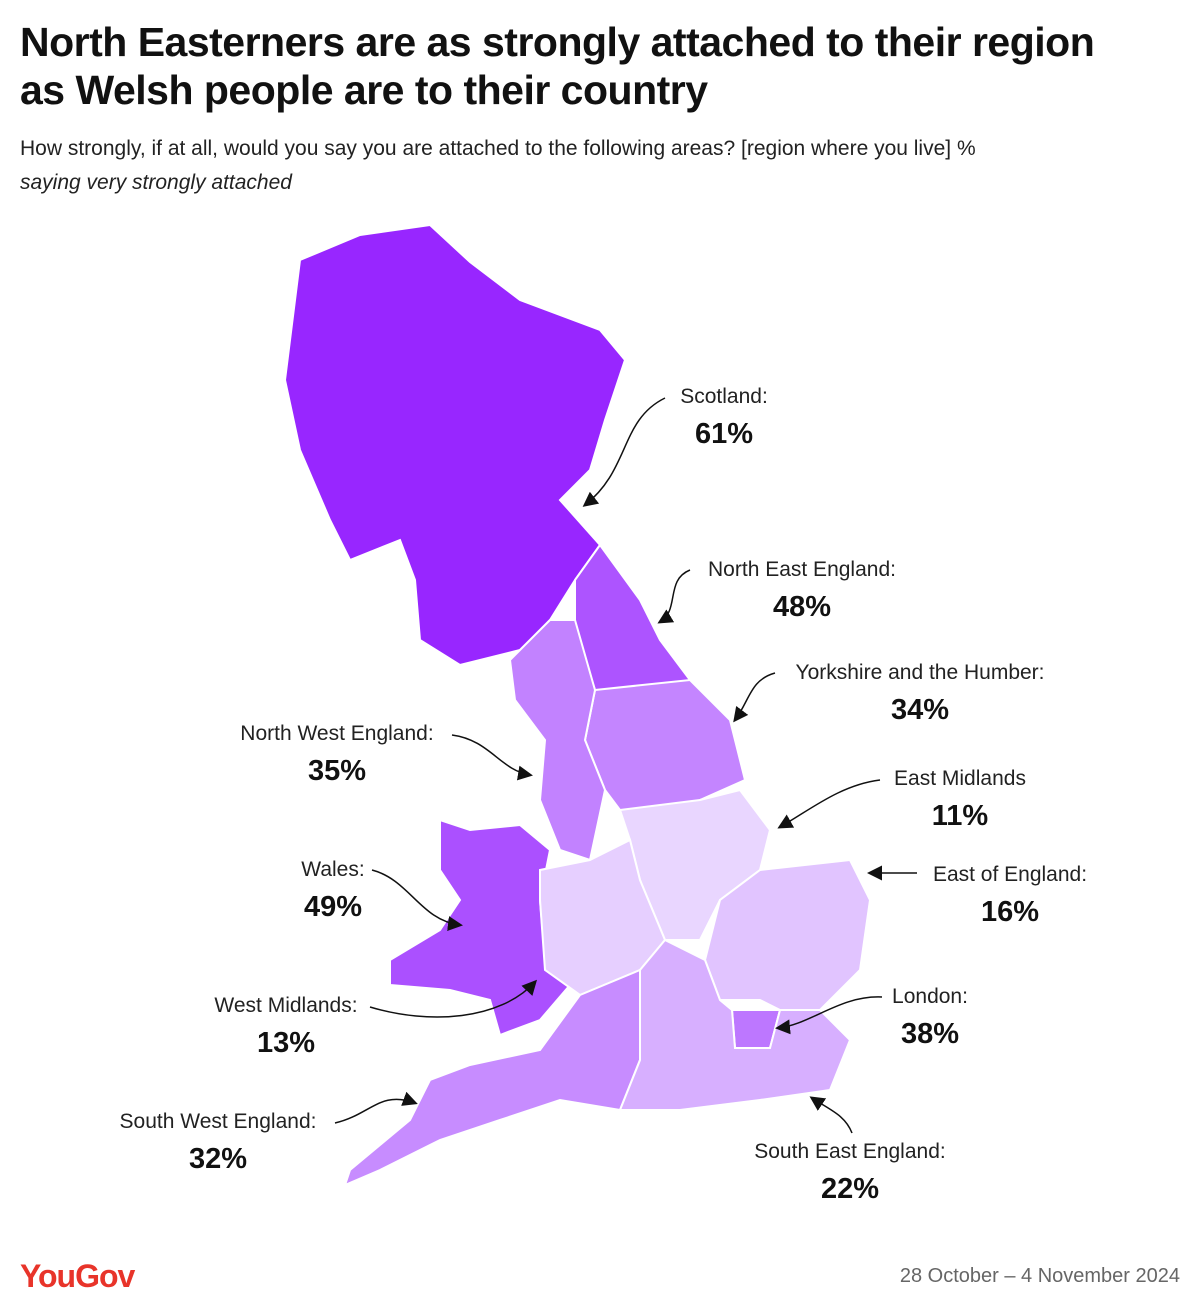 The image size is (1200, 1316). Describe the element at coordinates (724, 396) in the screenshot. I see `region-name: Scotland:` at that location.